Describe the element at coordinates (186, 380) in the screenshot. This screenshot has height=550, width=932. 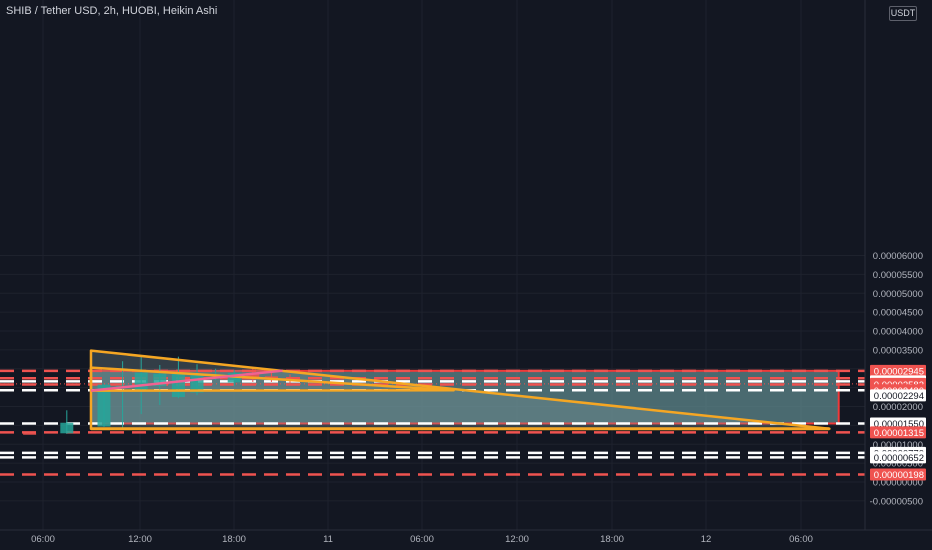
I see `pink-trend-line` at that location.